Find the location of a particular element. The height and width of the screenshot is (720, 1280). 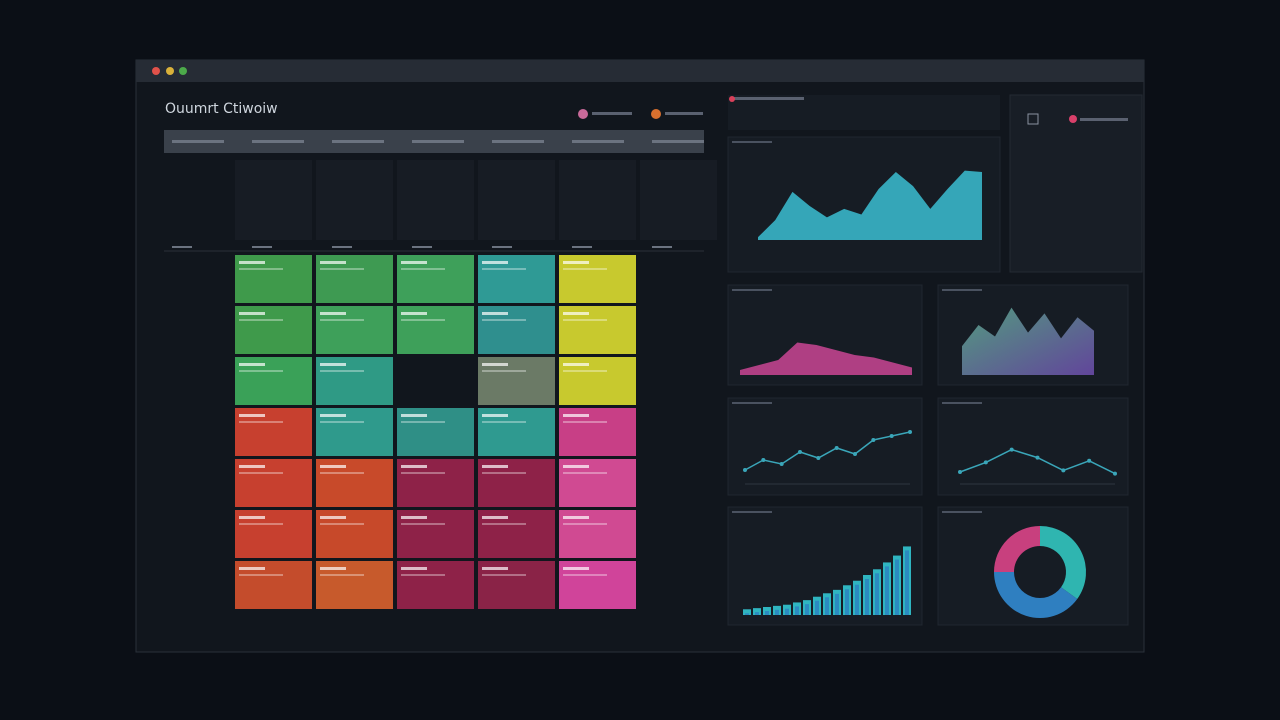

title-bar is located at coordinates (640, 71).